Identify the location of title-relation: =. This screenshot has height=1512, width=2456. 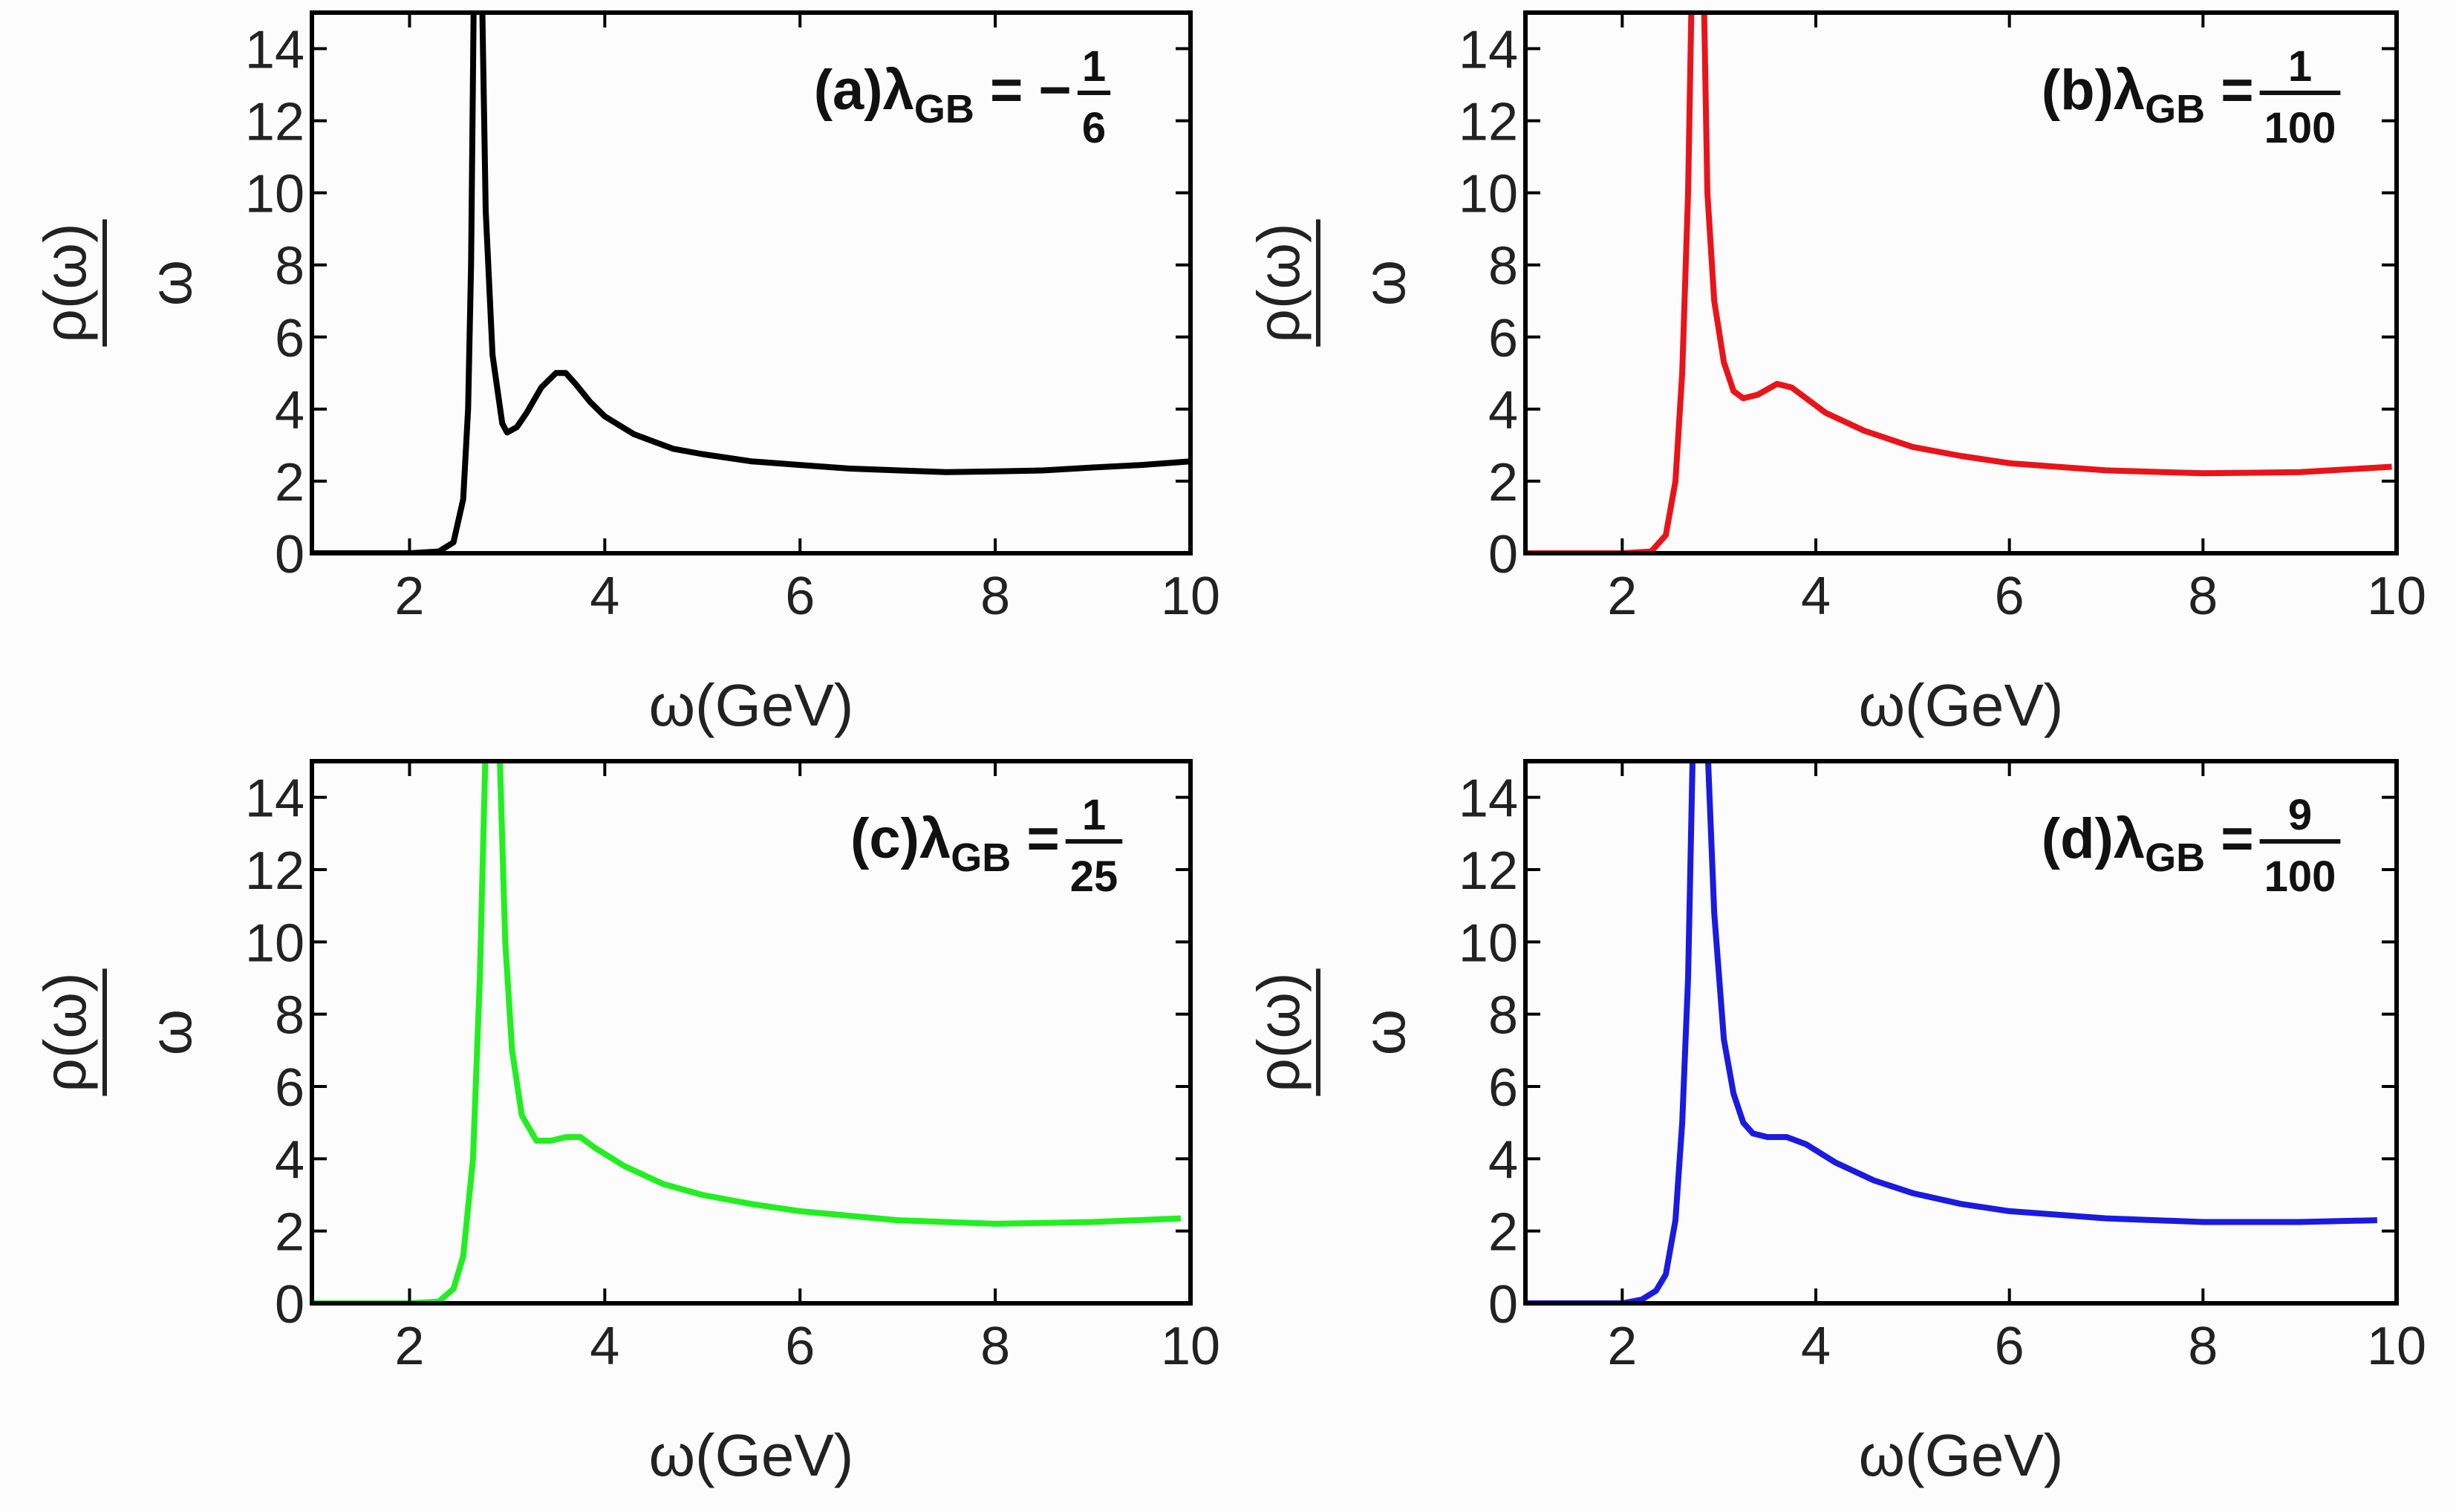
(1035, 839).